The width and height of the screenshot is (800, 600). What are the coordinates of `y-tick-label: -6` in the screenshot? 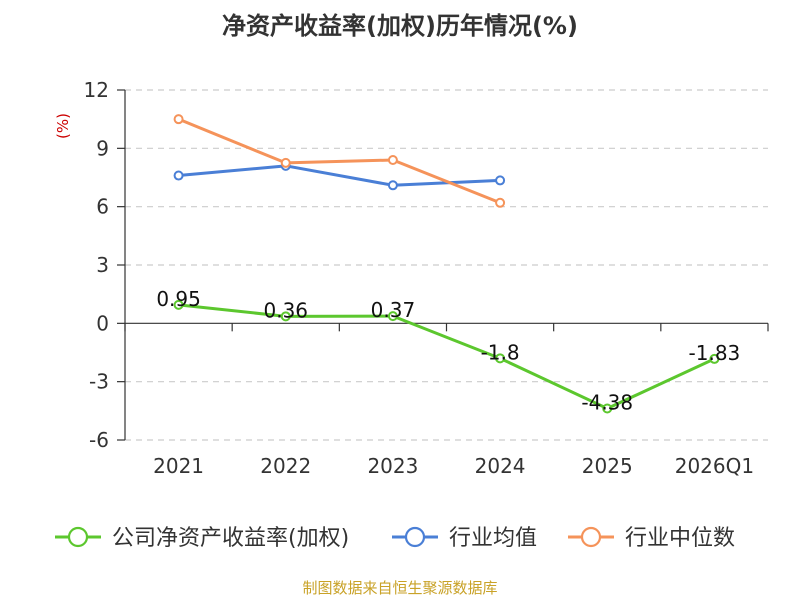 It's located at (99, 440).